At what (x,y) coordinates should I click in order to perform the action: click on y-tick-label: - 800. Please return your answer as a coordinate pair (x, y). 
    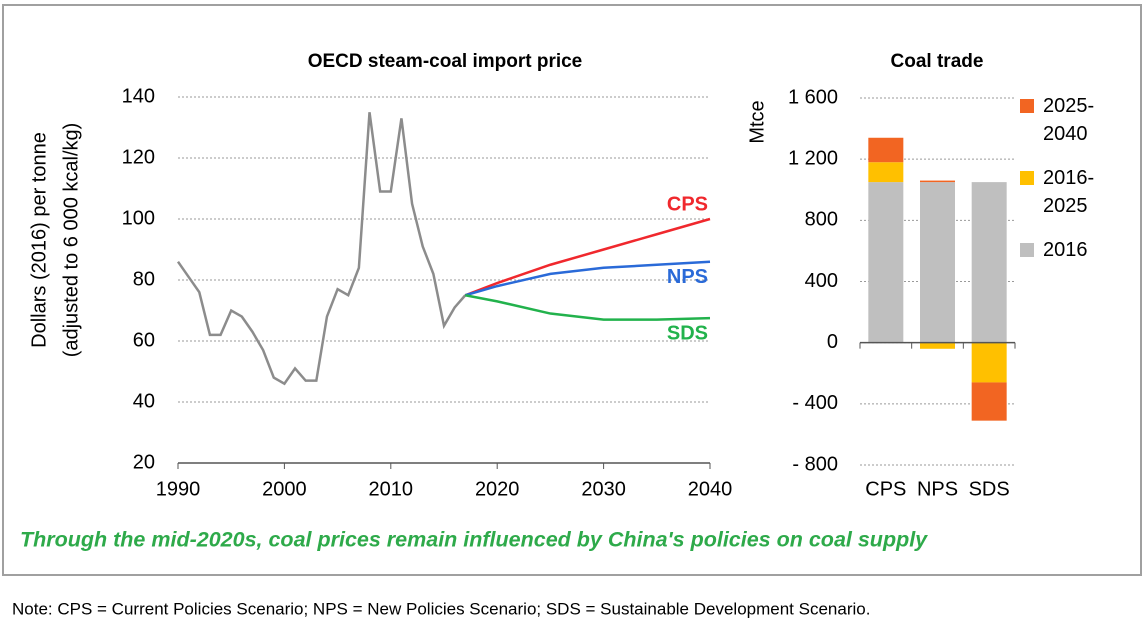
    Looking at the image, I should click on (815, 464).